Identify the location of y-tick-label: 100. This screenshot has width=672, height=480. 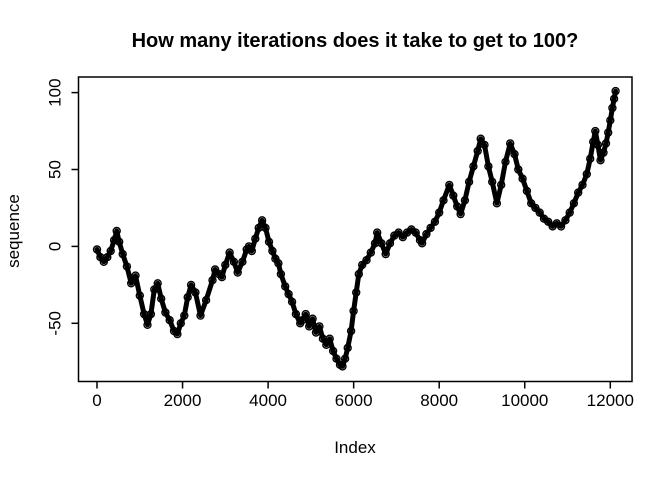
(54, 92).